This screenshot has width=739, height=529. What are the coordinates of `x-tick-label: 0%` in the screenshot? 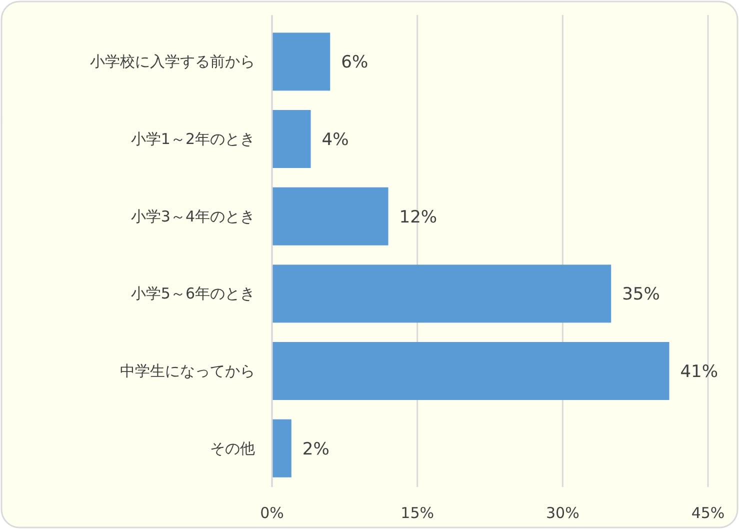 It's located at (272, 513).